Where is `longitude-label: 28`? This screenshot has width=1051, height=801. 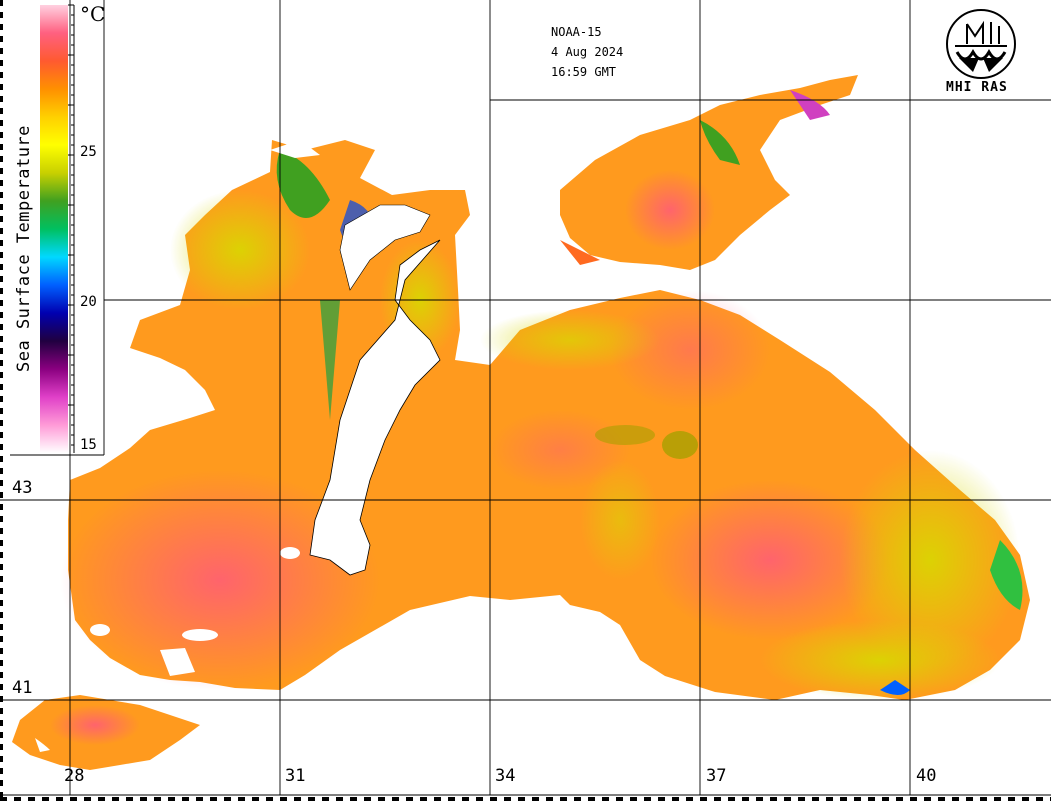
longitude-label: 28 is located at coordinates (74, 776).